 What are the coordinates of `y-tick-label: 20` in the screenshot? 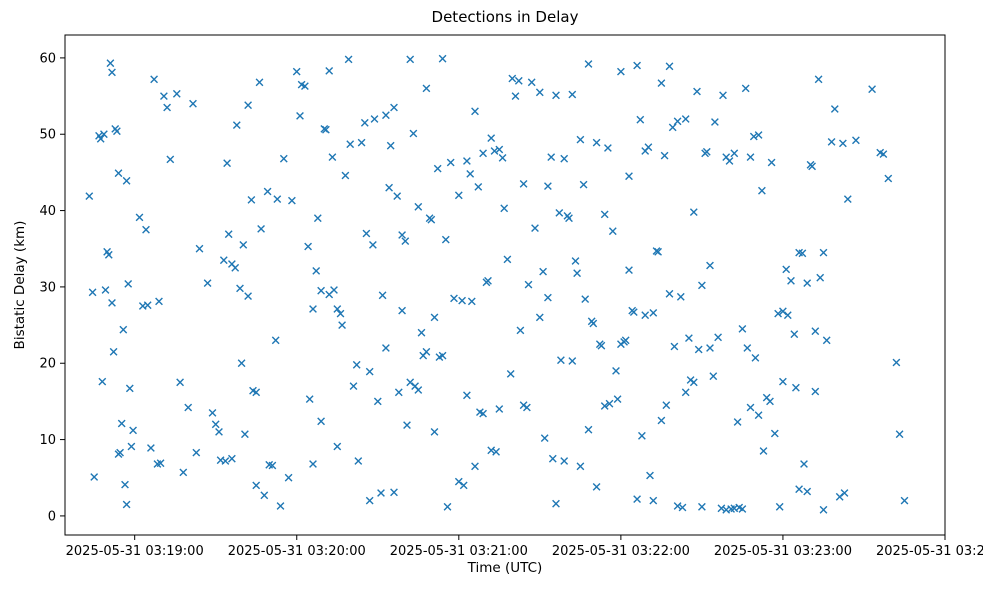 It's located at (47, 364).